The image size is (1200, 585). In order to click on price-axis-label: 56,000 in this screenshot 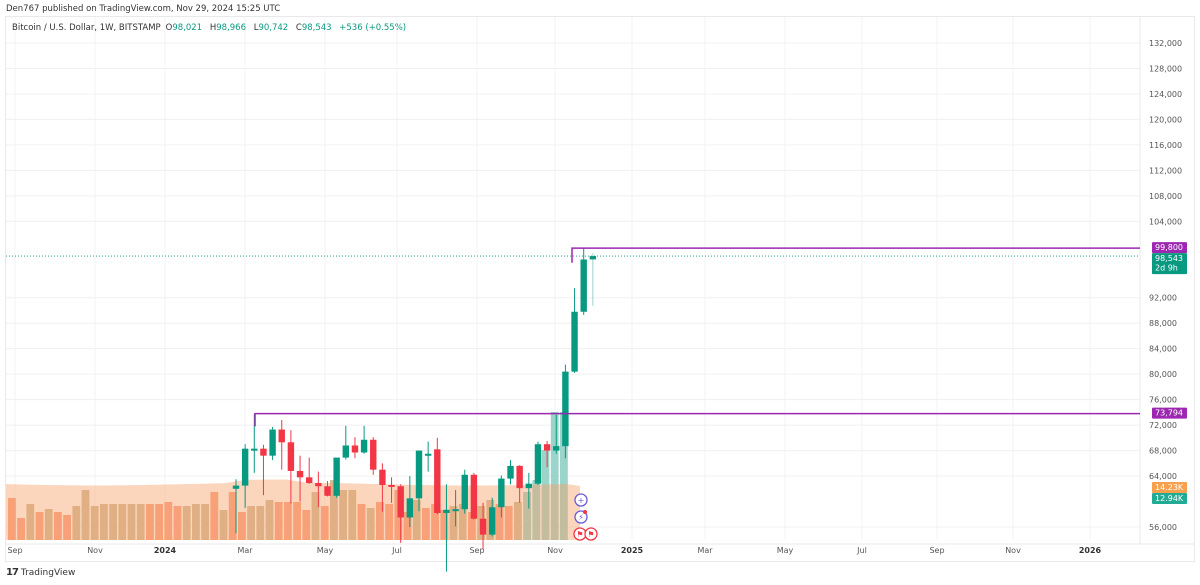, I will do `click(1163, 527)`.